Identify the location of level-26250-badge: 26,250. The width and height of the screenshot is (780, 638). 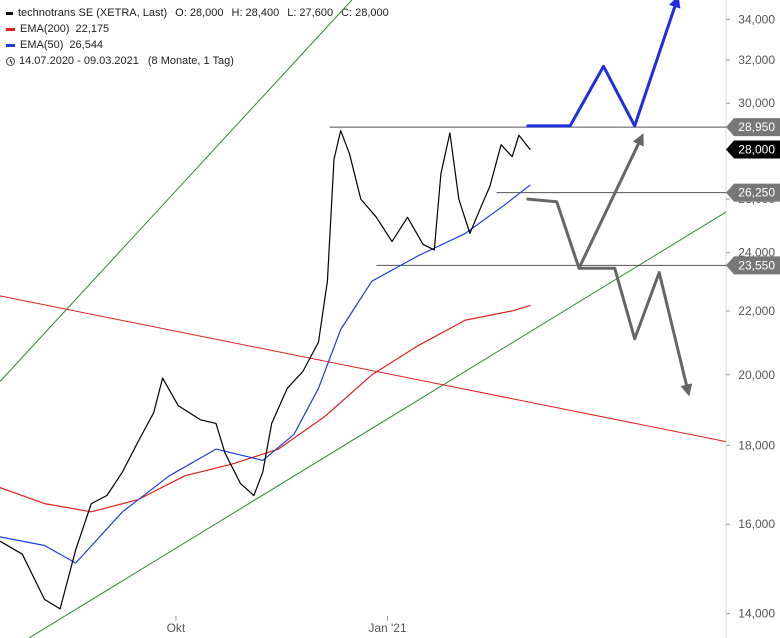
(753, 192).